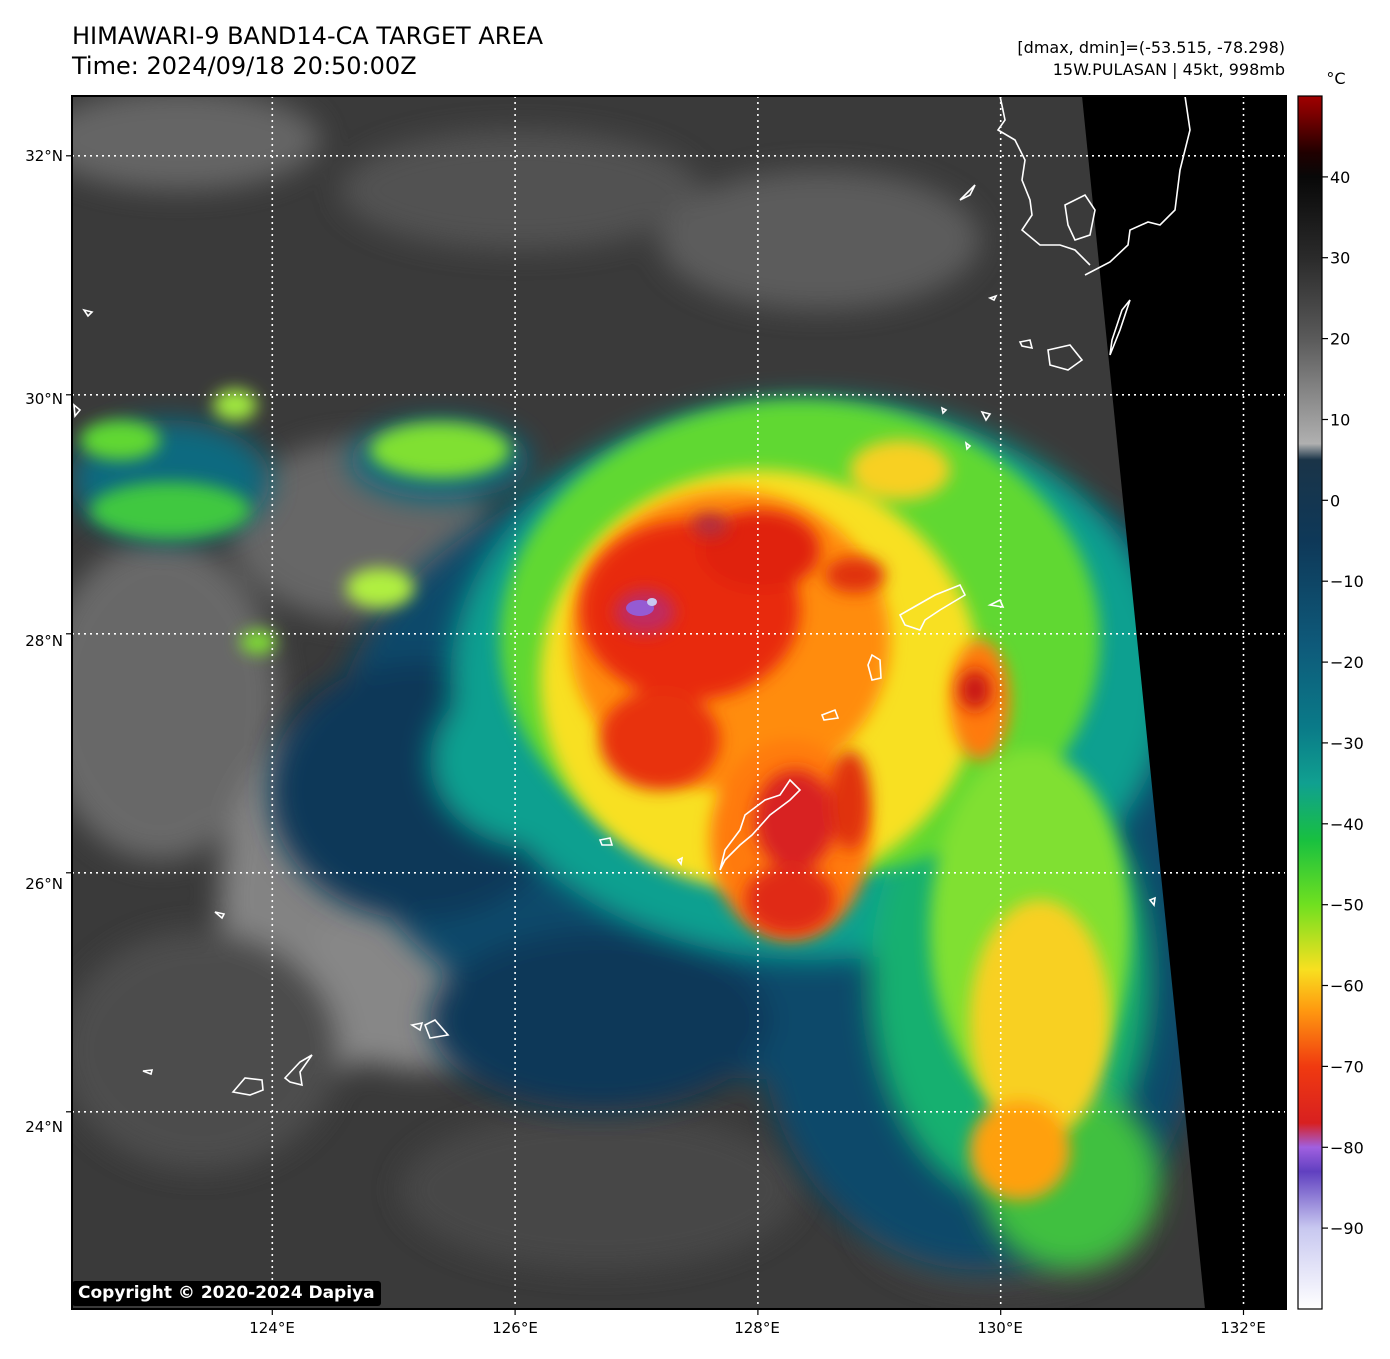  Describe the element at coordinates (1335, 500) in the screenshot. I see `colorbar-tick-label: 0` at that location.